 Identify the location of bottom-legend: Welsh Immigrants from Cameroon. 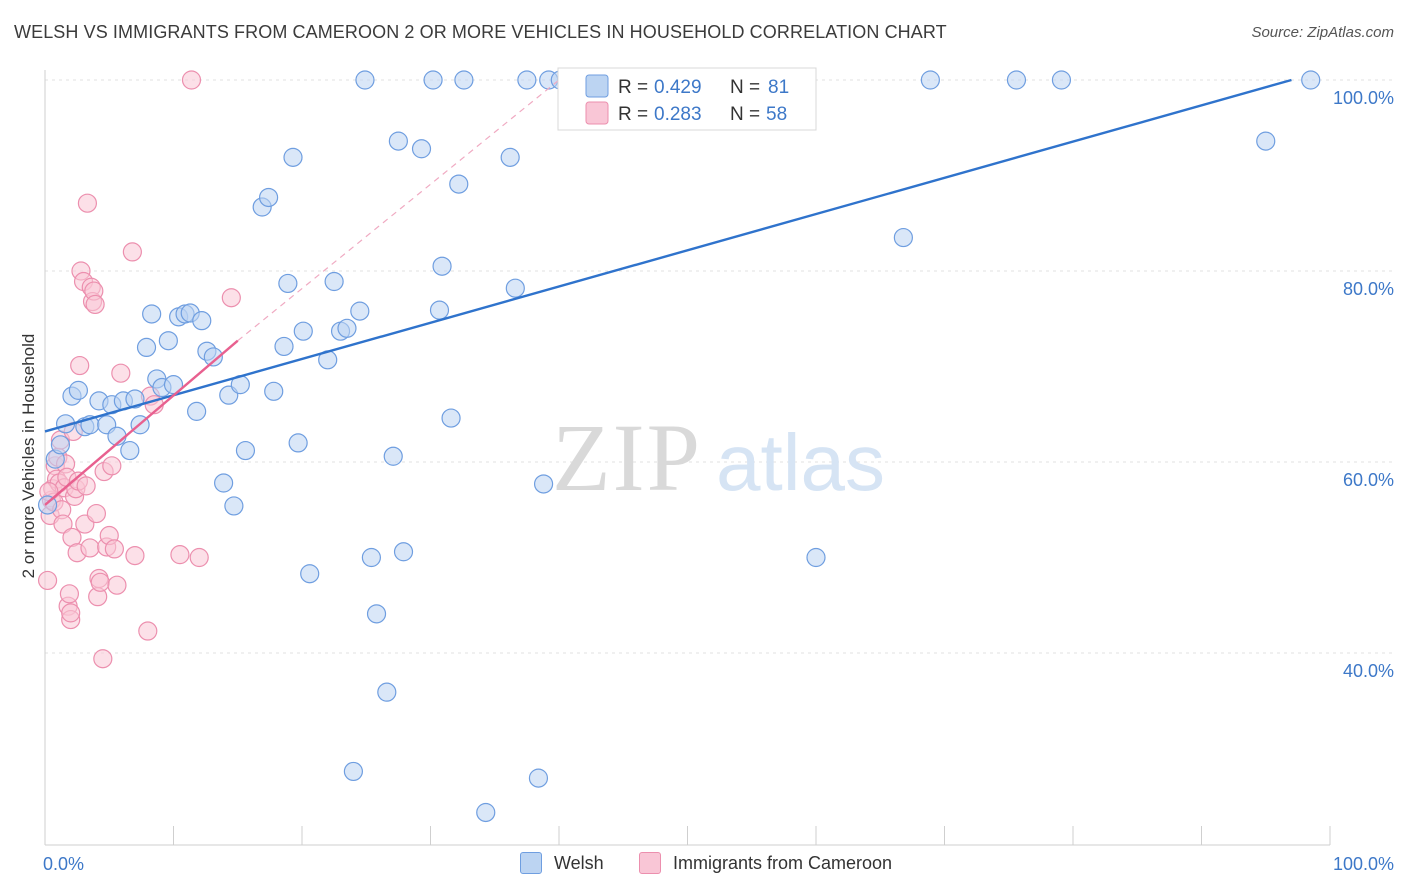
(703, 865).